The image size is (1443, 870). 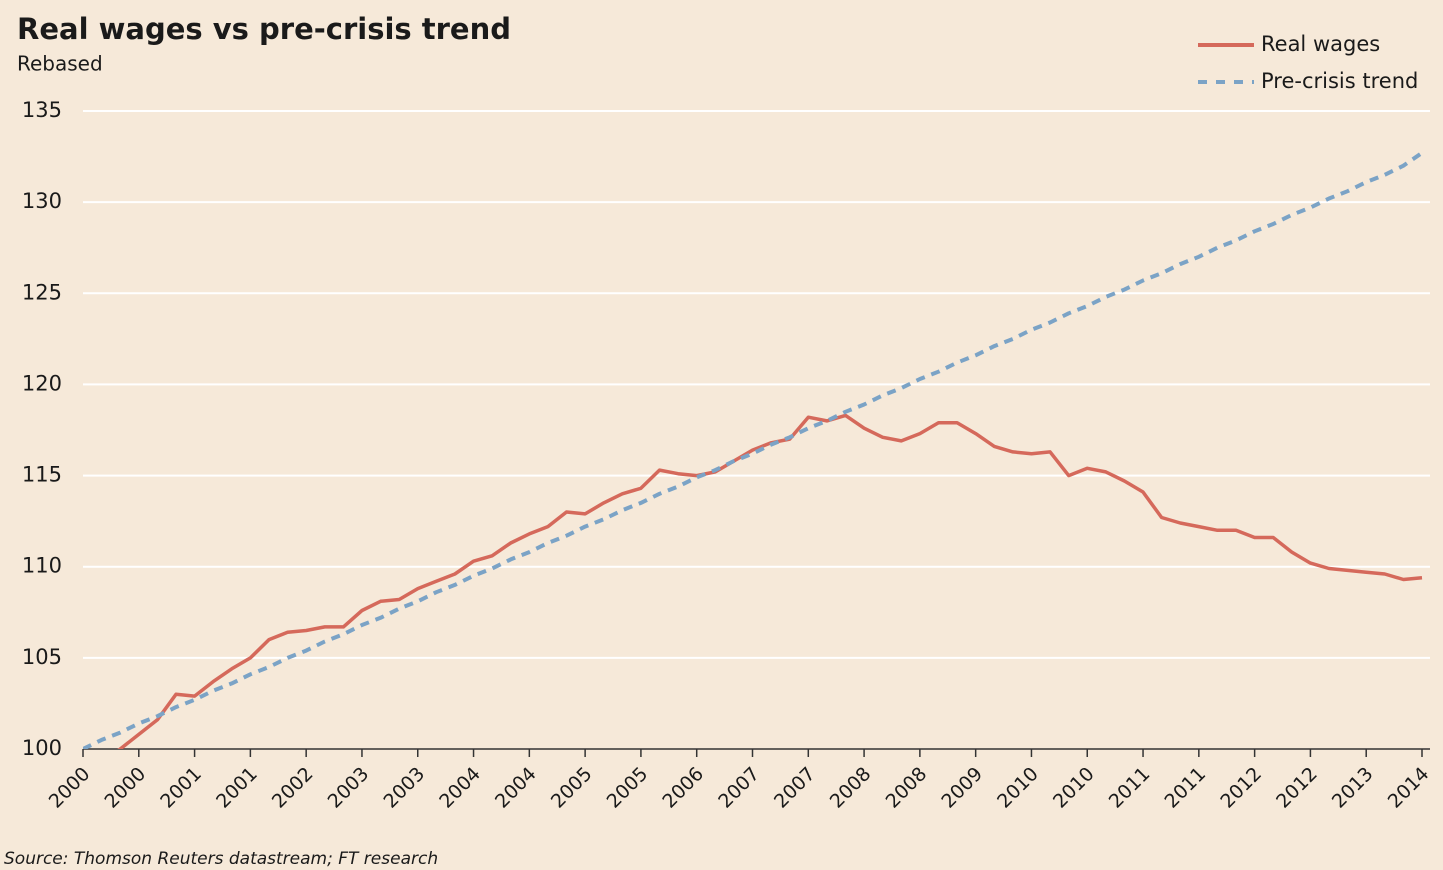 What do you see at coordinates (42, 657) in the screenshot?
I see `y-tick-label: 105` at bounding box center [42, 657].